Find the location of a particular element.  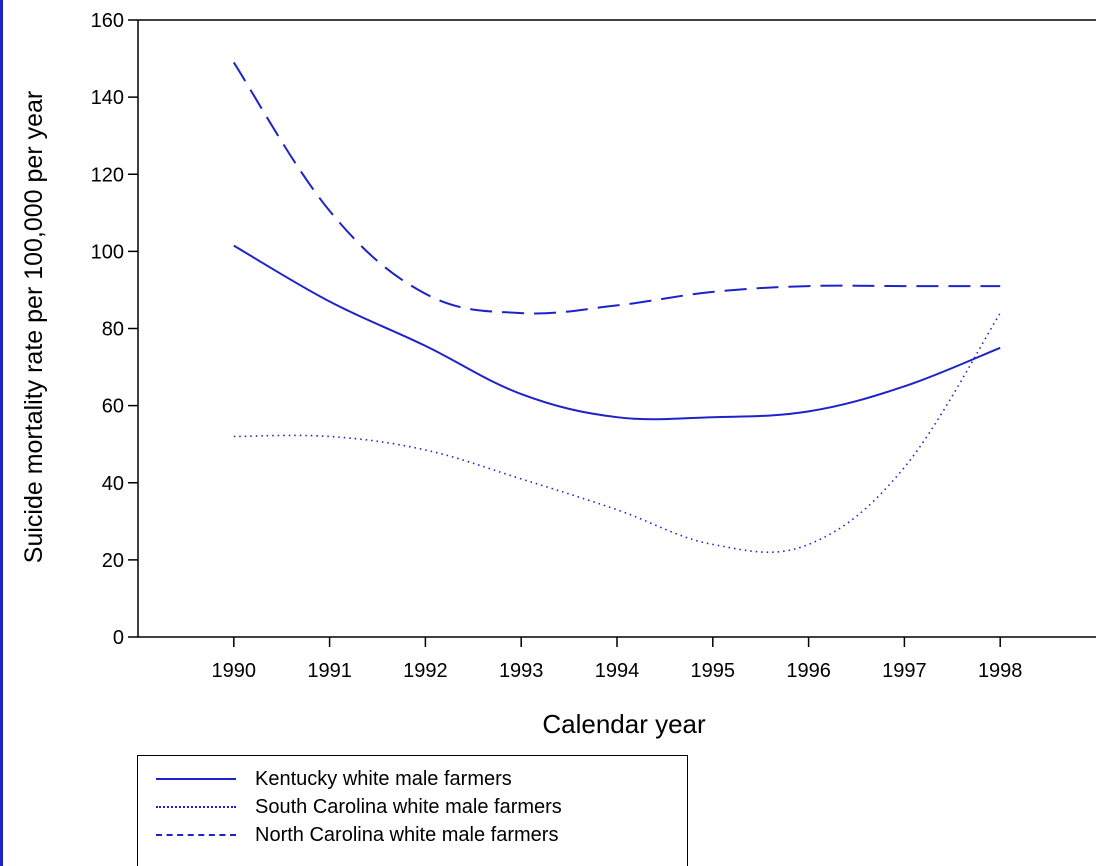

y-tick-label: 100 is located at coordinates (107, 252).